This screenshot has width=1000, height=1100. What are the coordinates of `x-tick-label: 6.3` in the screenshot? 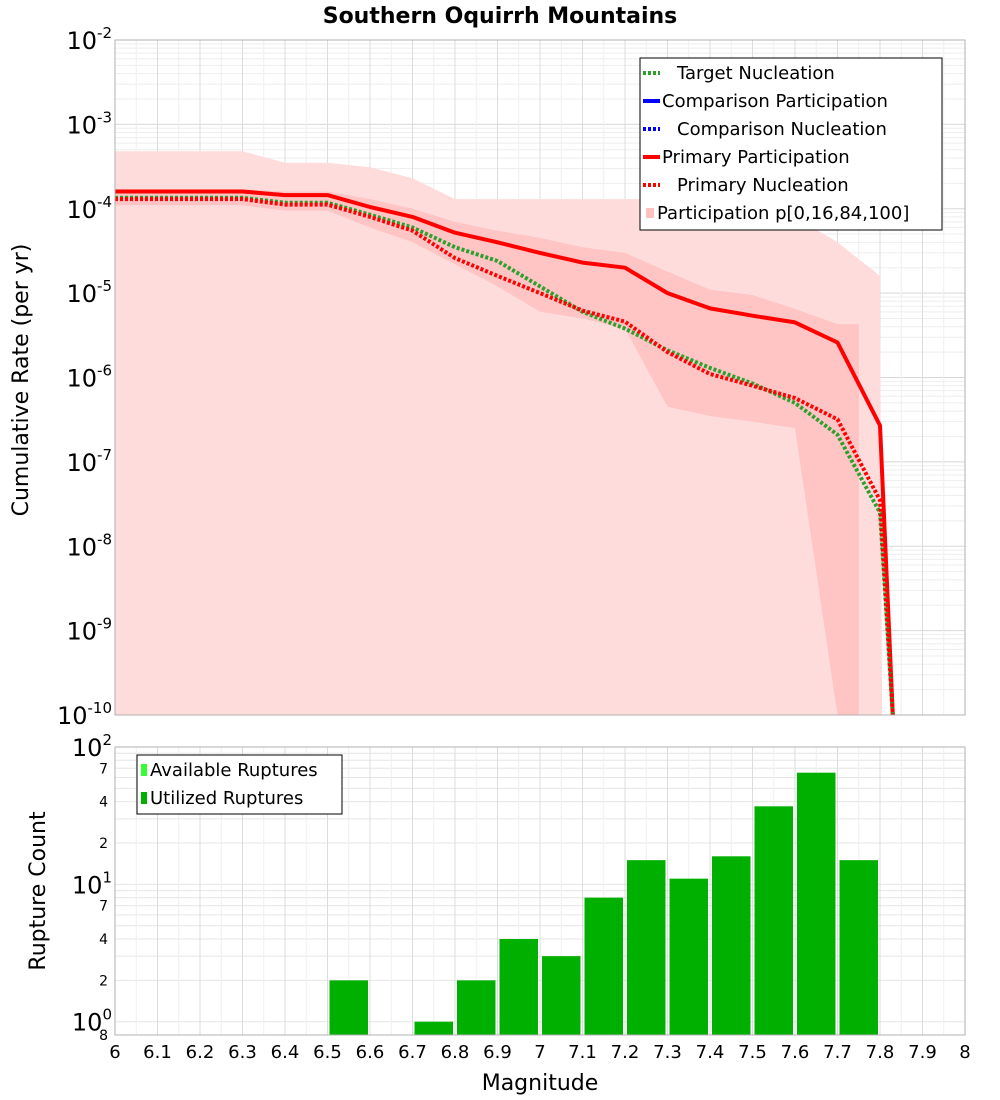 It's located at (242, 1052).